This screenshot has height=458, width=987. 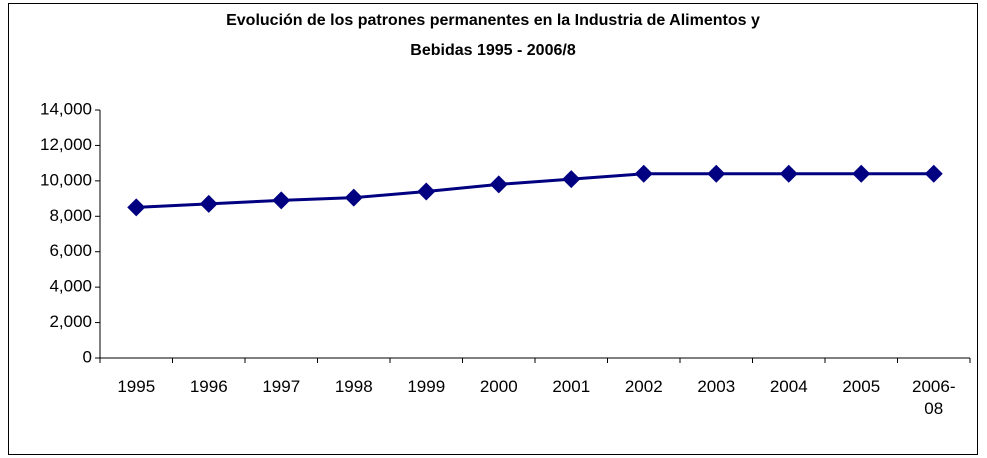 I want to click on x-tick-label: 2001, so click(x=571, y=386).